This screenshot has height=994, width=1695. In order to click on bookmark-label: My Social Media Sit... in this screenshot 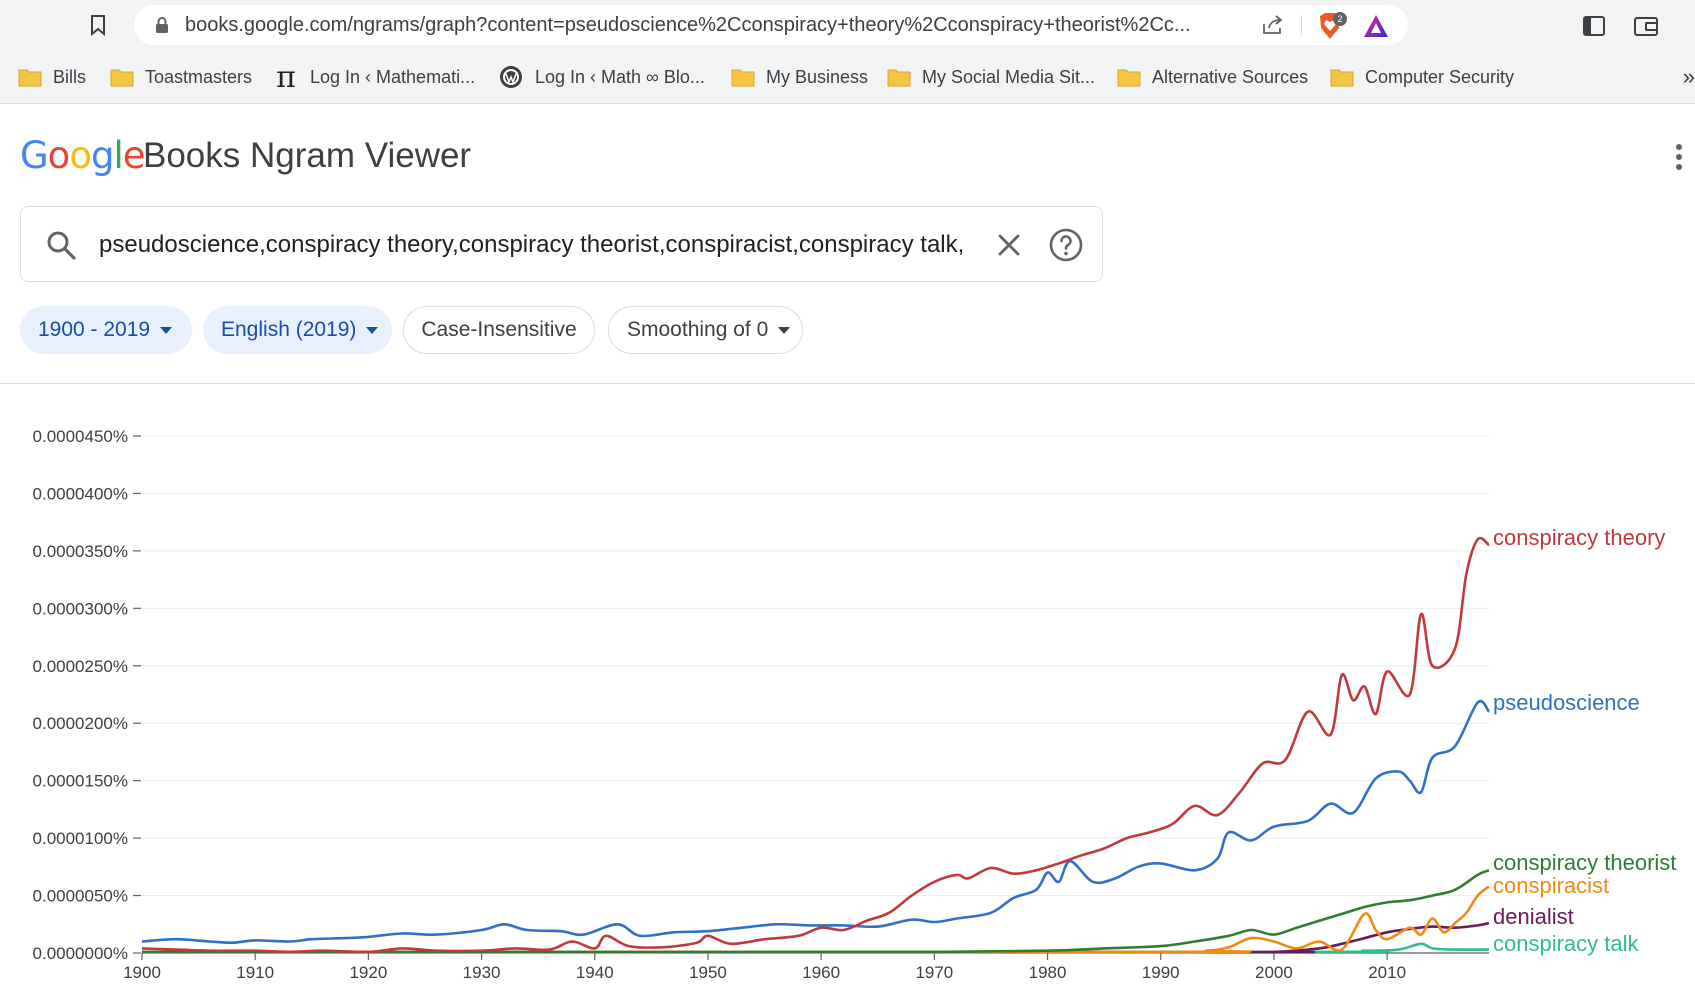, I will do `click(1009, 76)`.